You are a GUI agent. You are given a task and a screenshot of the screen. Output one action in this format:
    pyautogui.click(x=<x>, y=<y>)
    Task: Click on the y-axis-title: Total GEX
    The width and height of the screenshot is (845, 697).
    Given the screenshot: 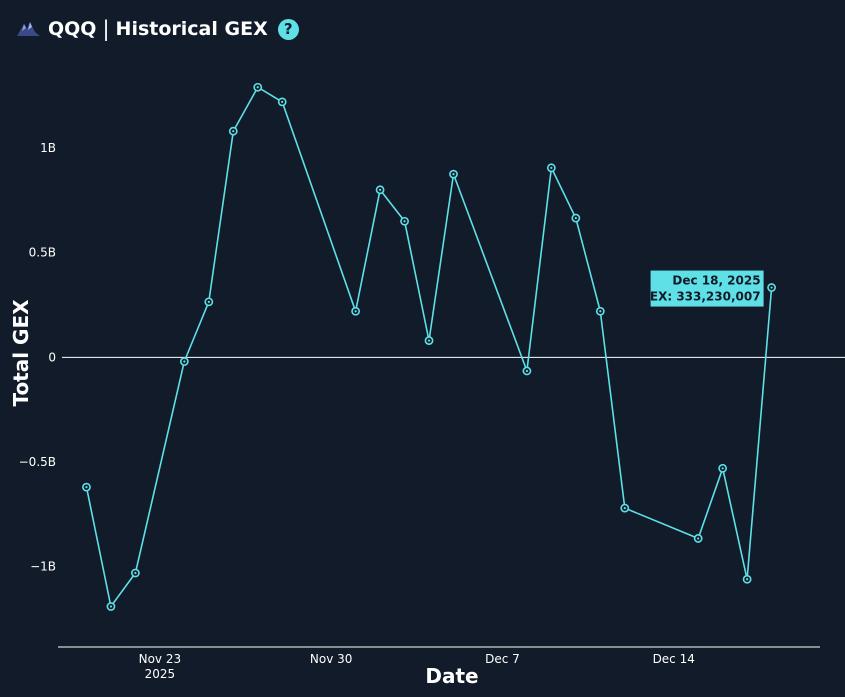 What is the action you would take?
    pyautogui.click(x=21, y=353)
    